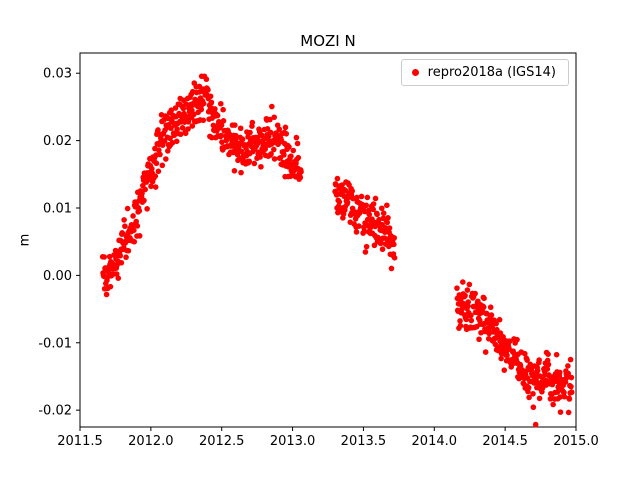 Image resolution: width=640 pixels, height=480 pixels. I want to click on legend-label: repro2018a (IGS14), so click(491, 72).